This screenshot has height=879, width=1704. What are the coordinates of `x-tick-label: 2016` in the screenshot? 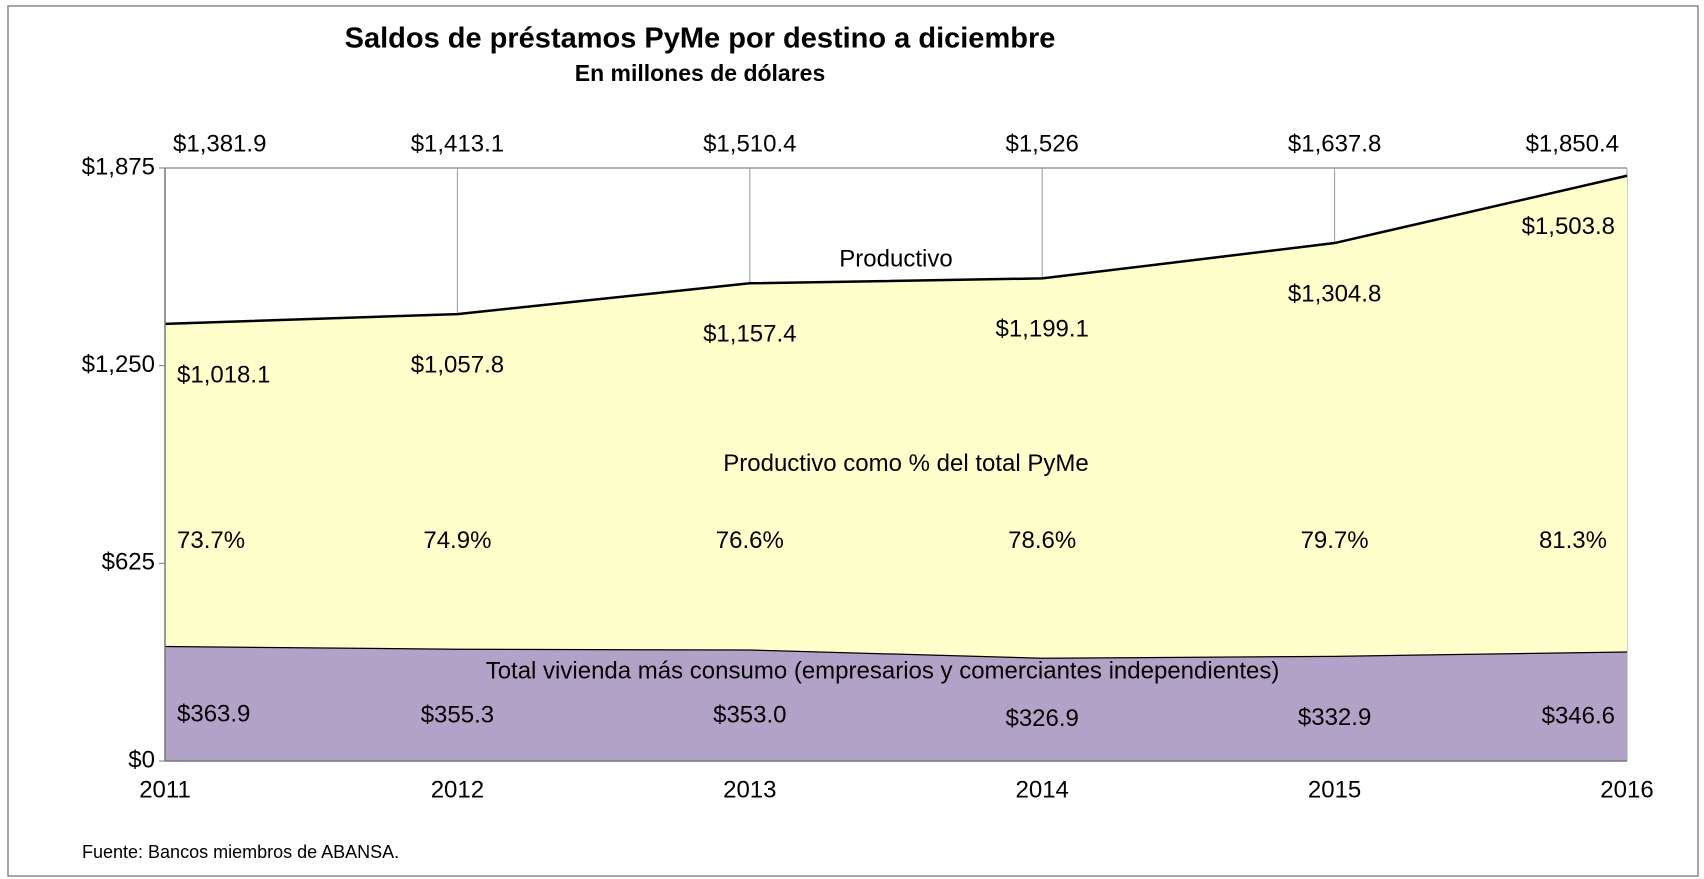 It's located at (1626, 789).